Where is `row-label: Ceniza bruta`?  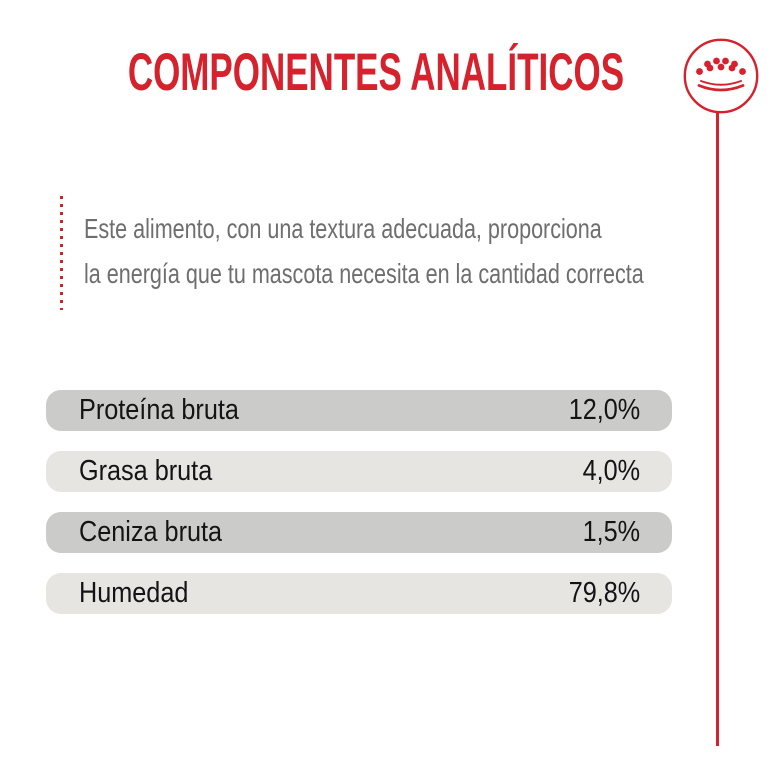 row-label: Ceniza bruta is located at coordinates (151, 532).